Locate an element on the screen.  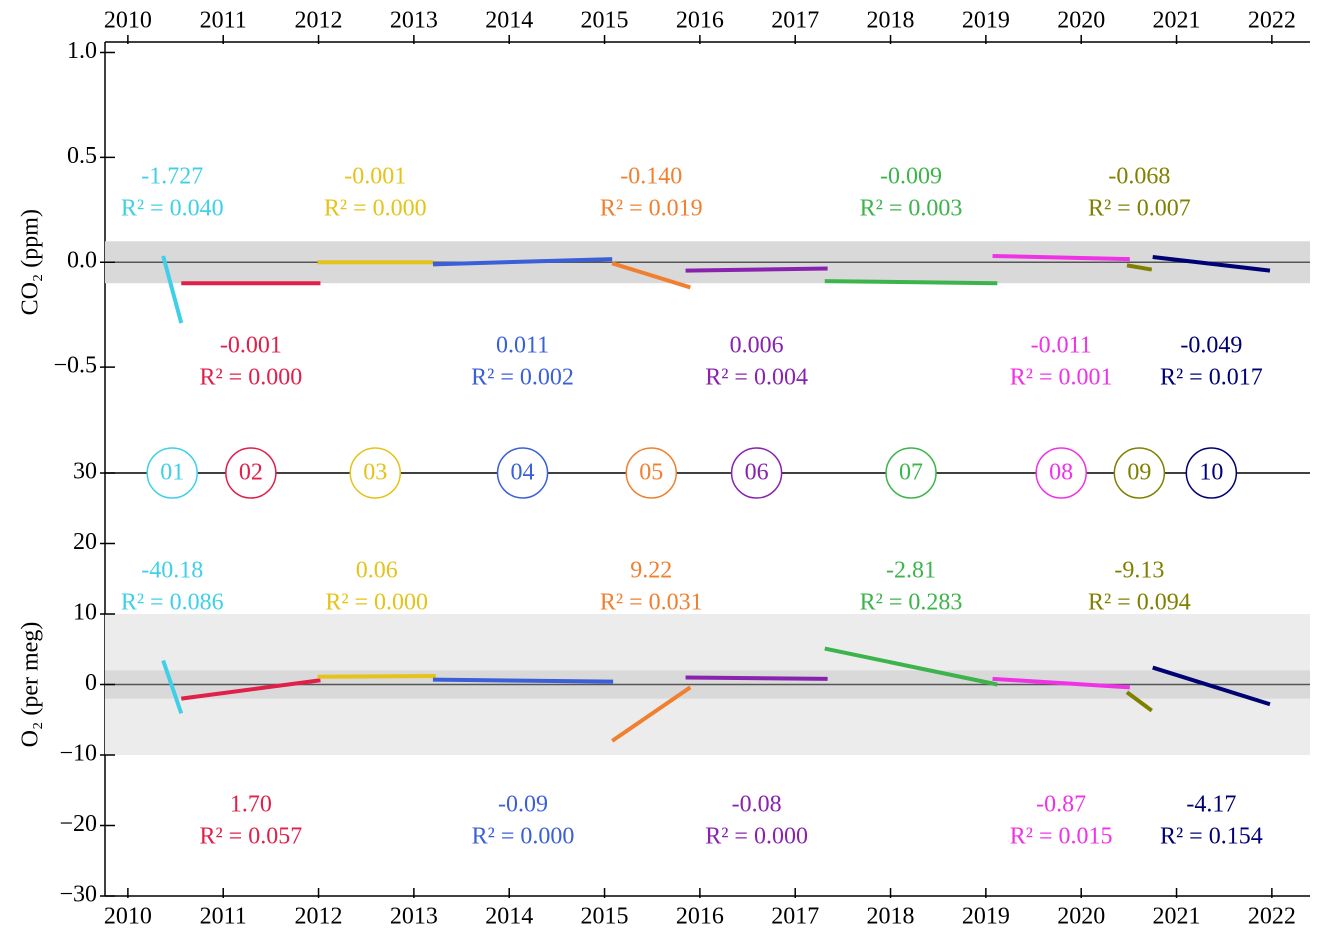
period-label: 05 is located at coordinates (651, 473).